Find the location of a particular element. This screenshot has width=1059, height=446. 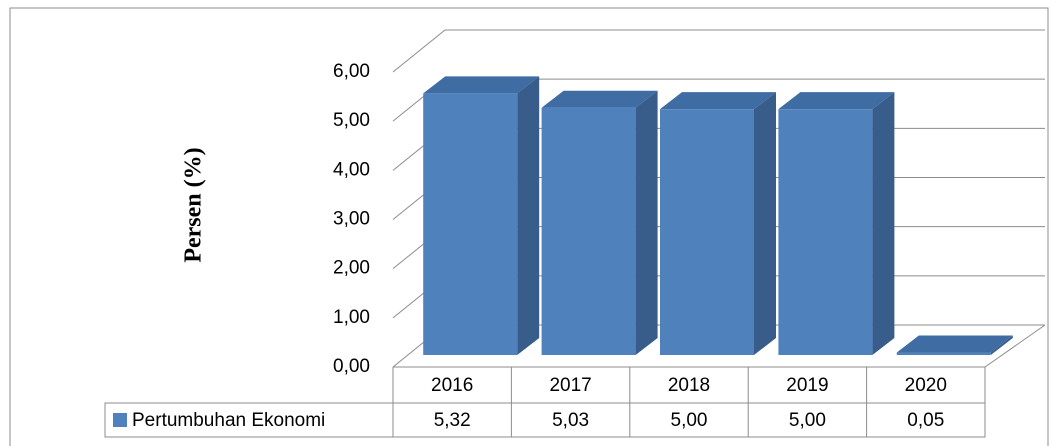

value-label: 0,05 is located at coordinates (925, 420).